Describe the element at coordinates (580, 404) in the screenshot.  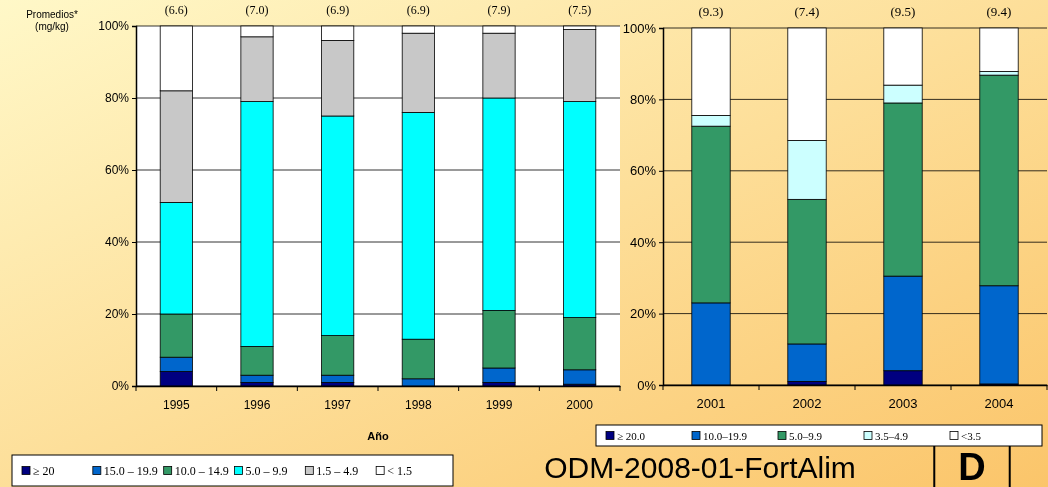
I see `x-tick-label: 2000` at that location.